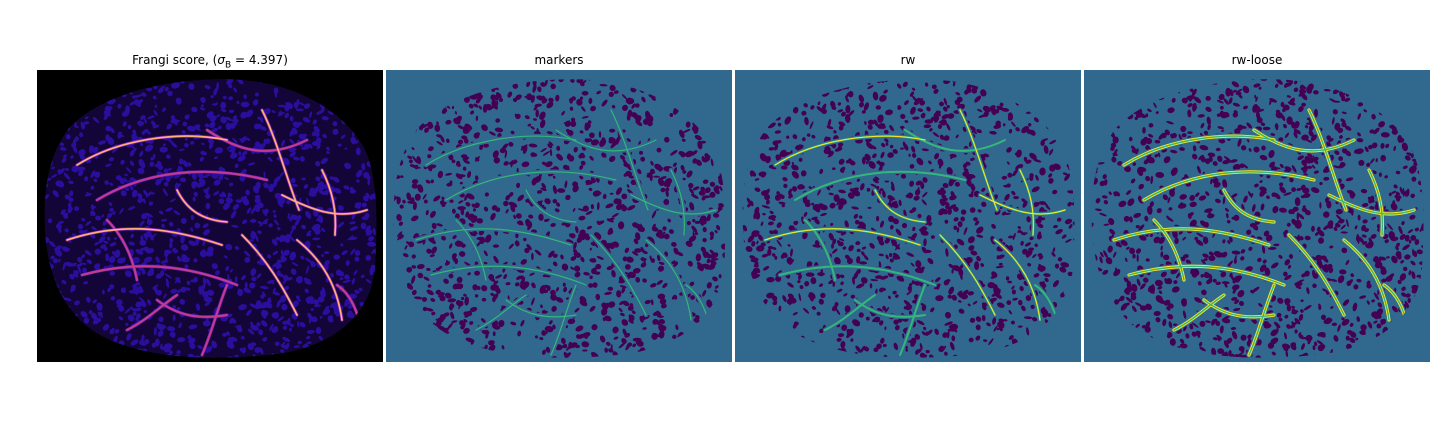 The width and height of the screenshot is (1440, 432). What do you see at coordinates (908, 60) in the screenshot?
I see `panel-title-rw: rw` at bounding box center [908, 60].